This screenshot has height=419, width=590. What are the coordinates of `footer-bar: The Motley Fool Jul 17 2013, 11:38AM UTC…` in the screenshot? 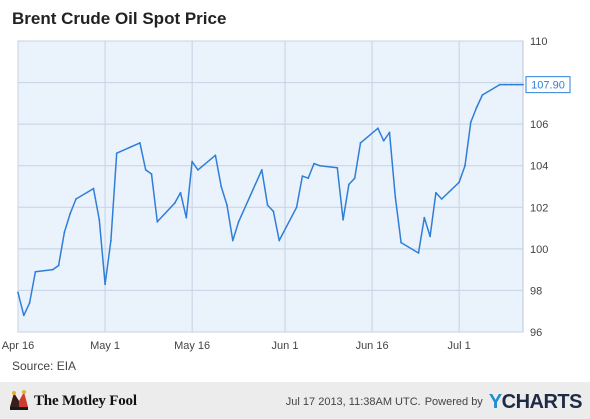 It's located at (295, 400).